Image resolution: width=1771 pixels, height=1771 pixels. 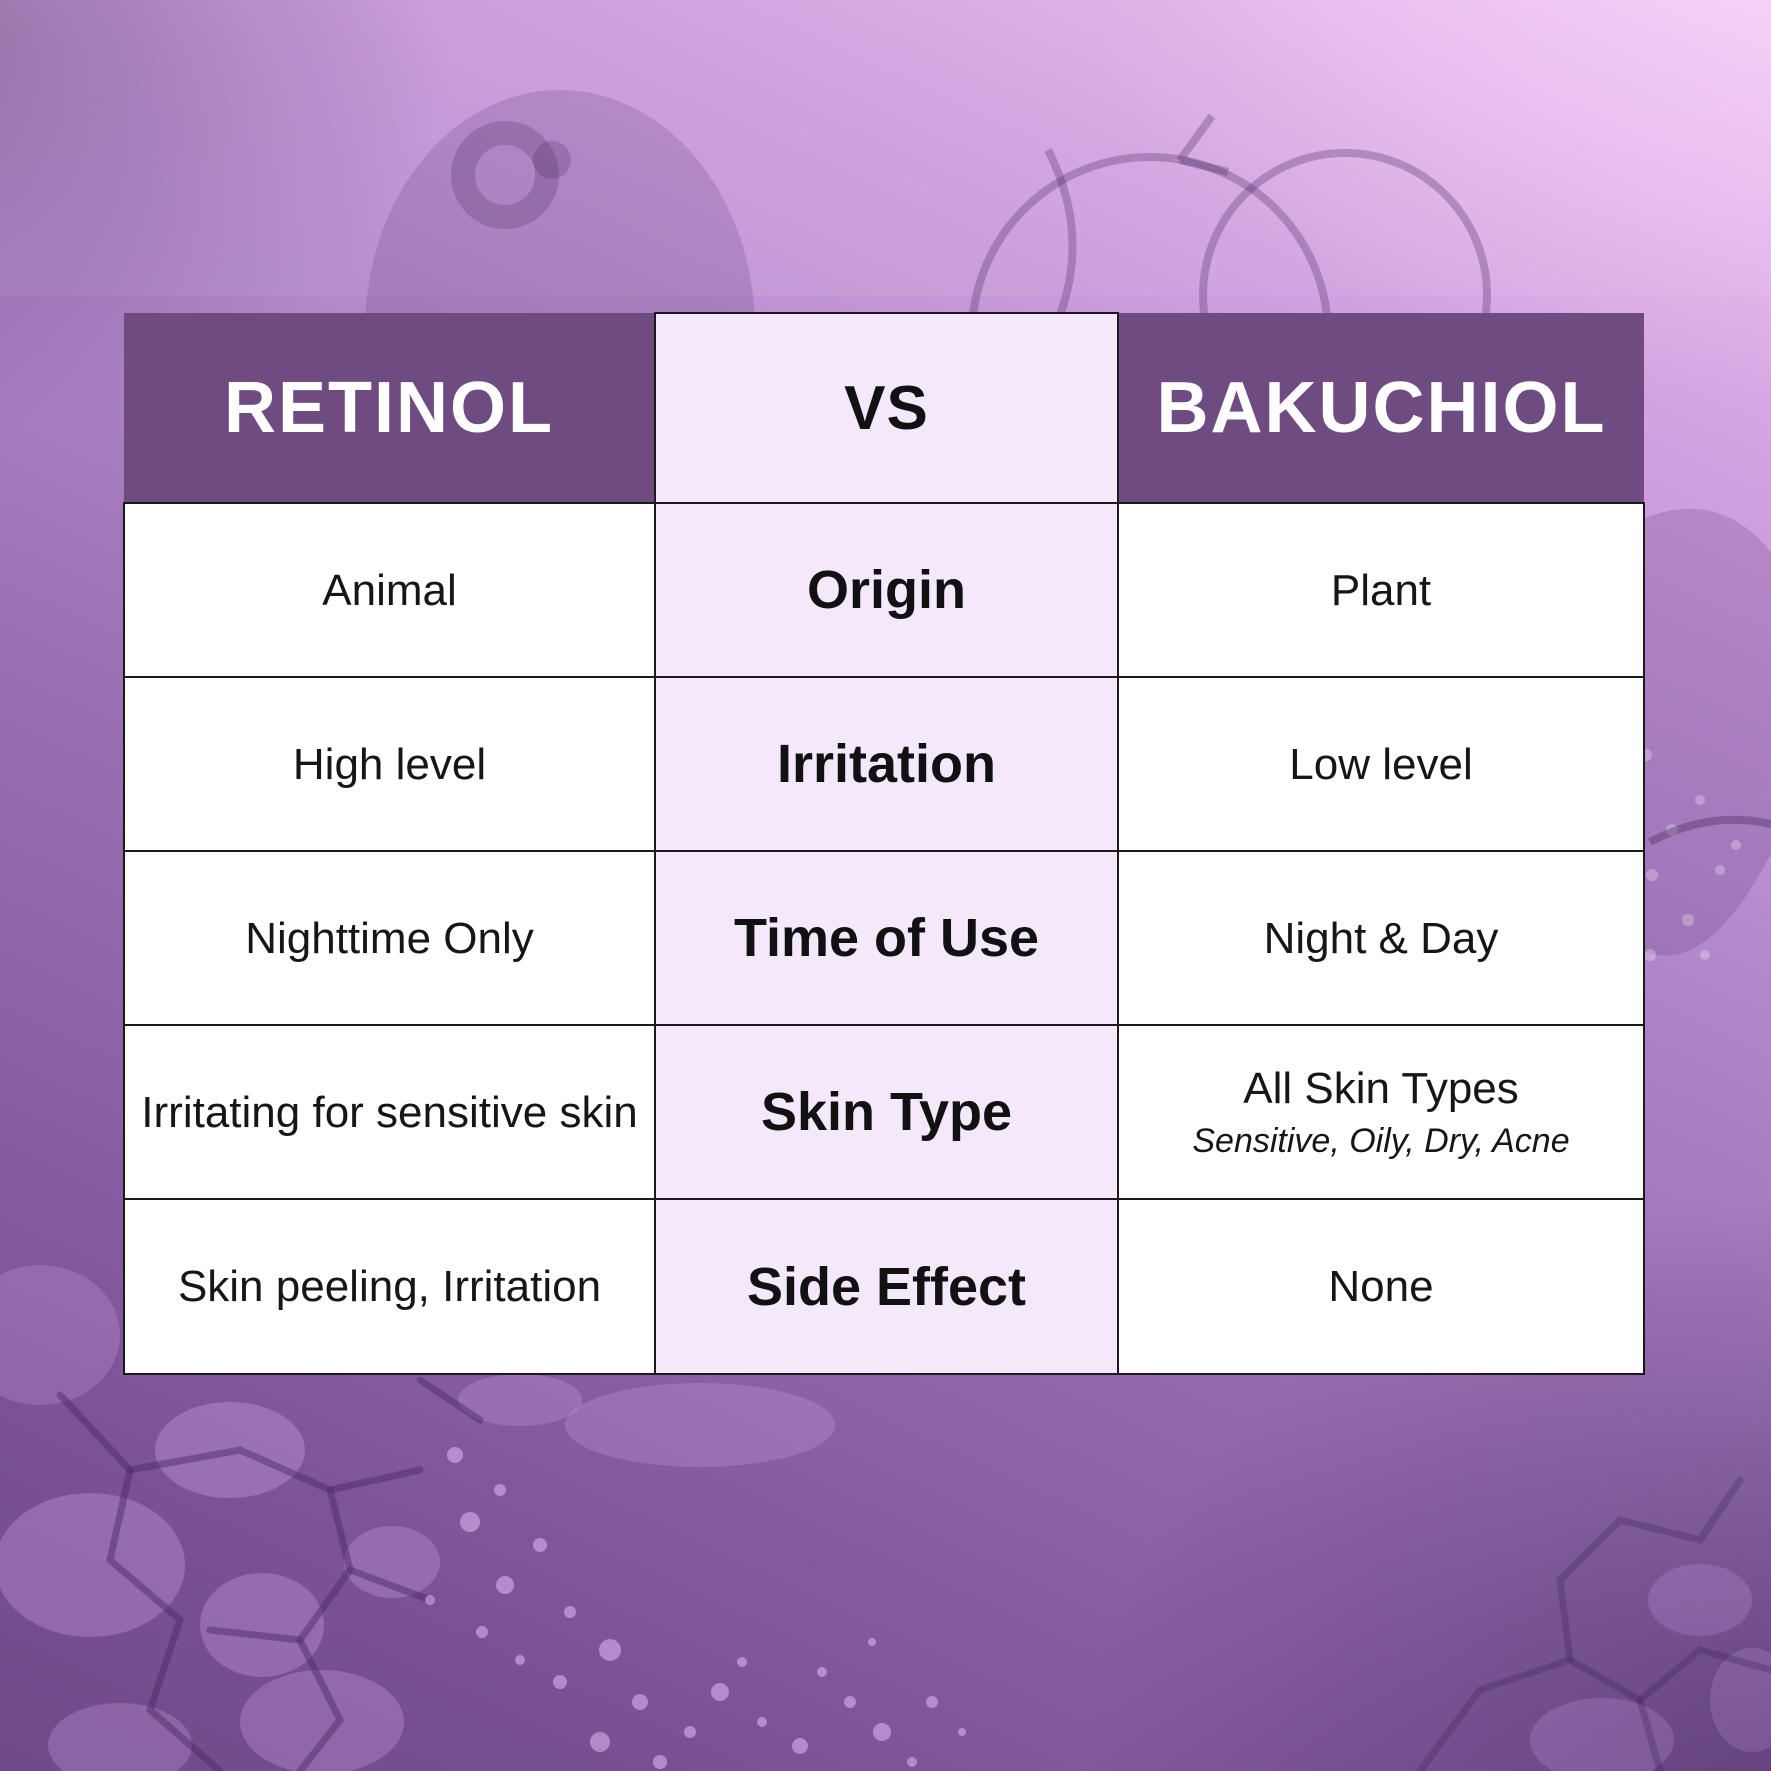 What do you see at coordinates (1381, 408) in the screenshot?
I see `header-cell-bakuchiol: BAKUCHIOL` at bounding box center [1381, 408].